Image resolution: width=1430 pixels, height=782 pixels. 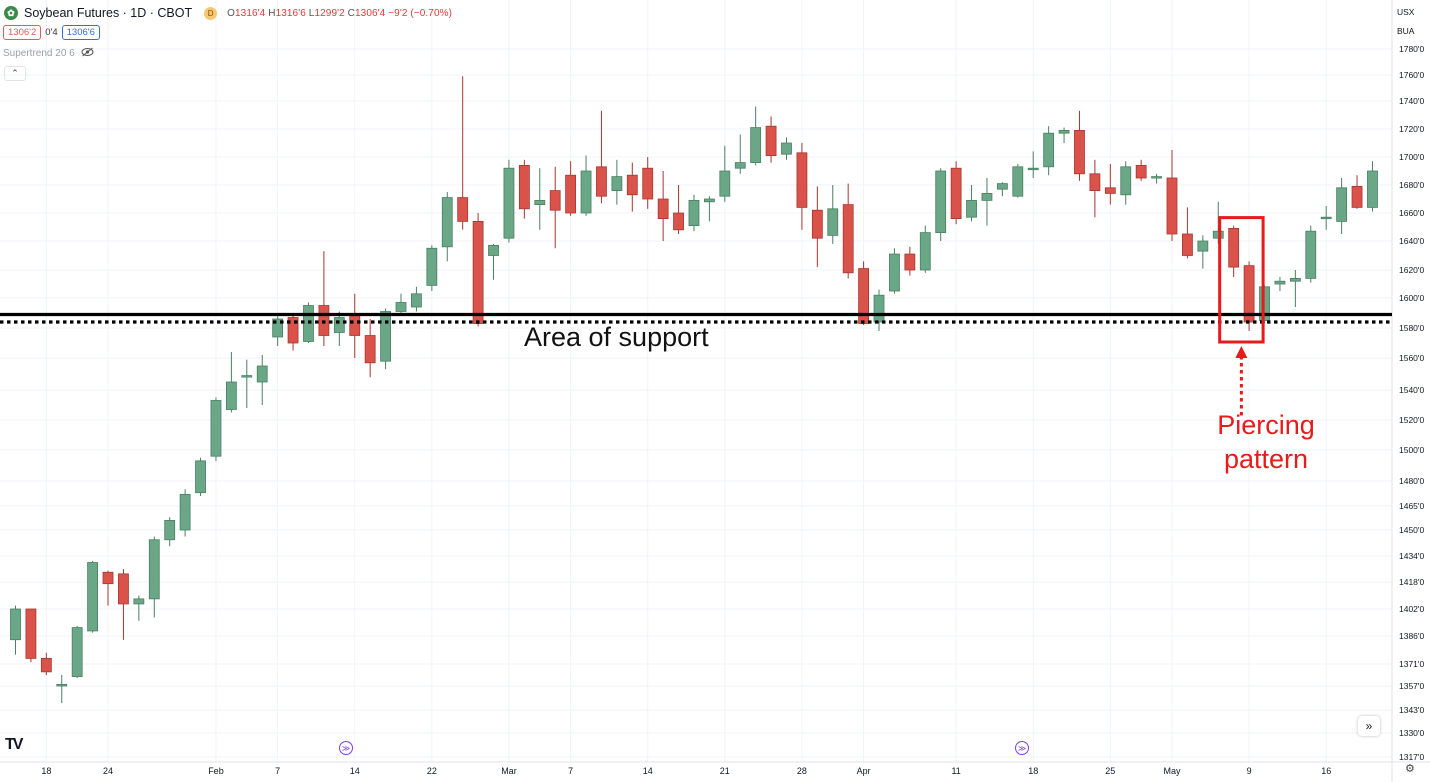 What do you see at coordinates (51, 32) in the screenshot?
I see `spread-value: 0'4` at bounding box center [51, 32].